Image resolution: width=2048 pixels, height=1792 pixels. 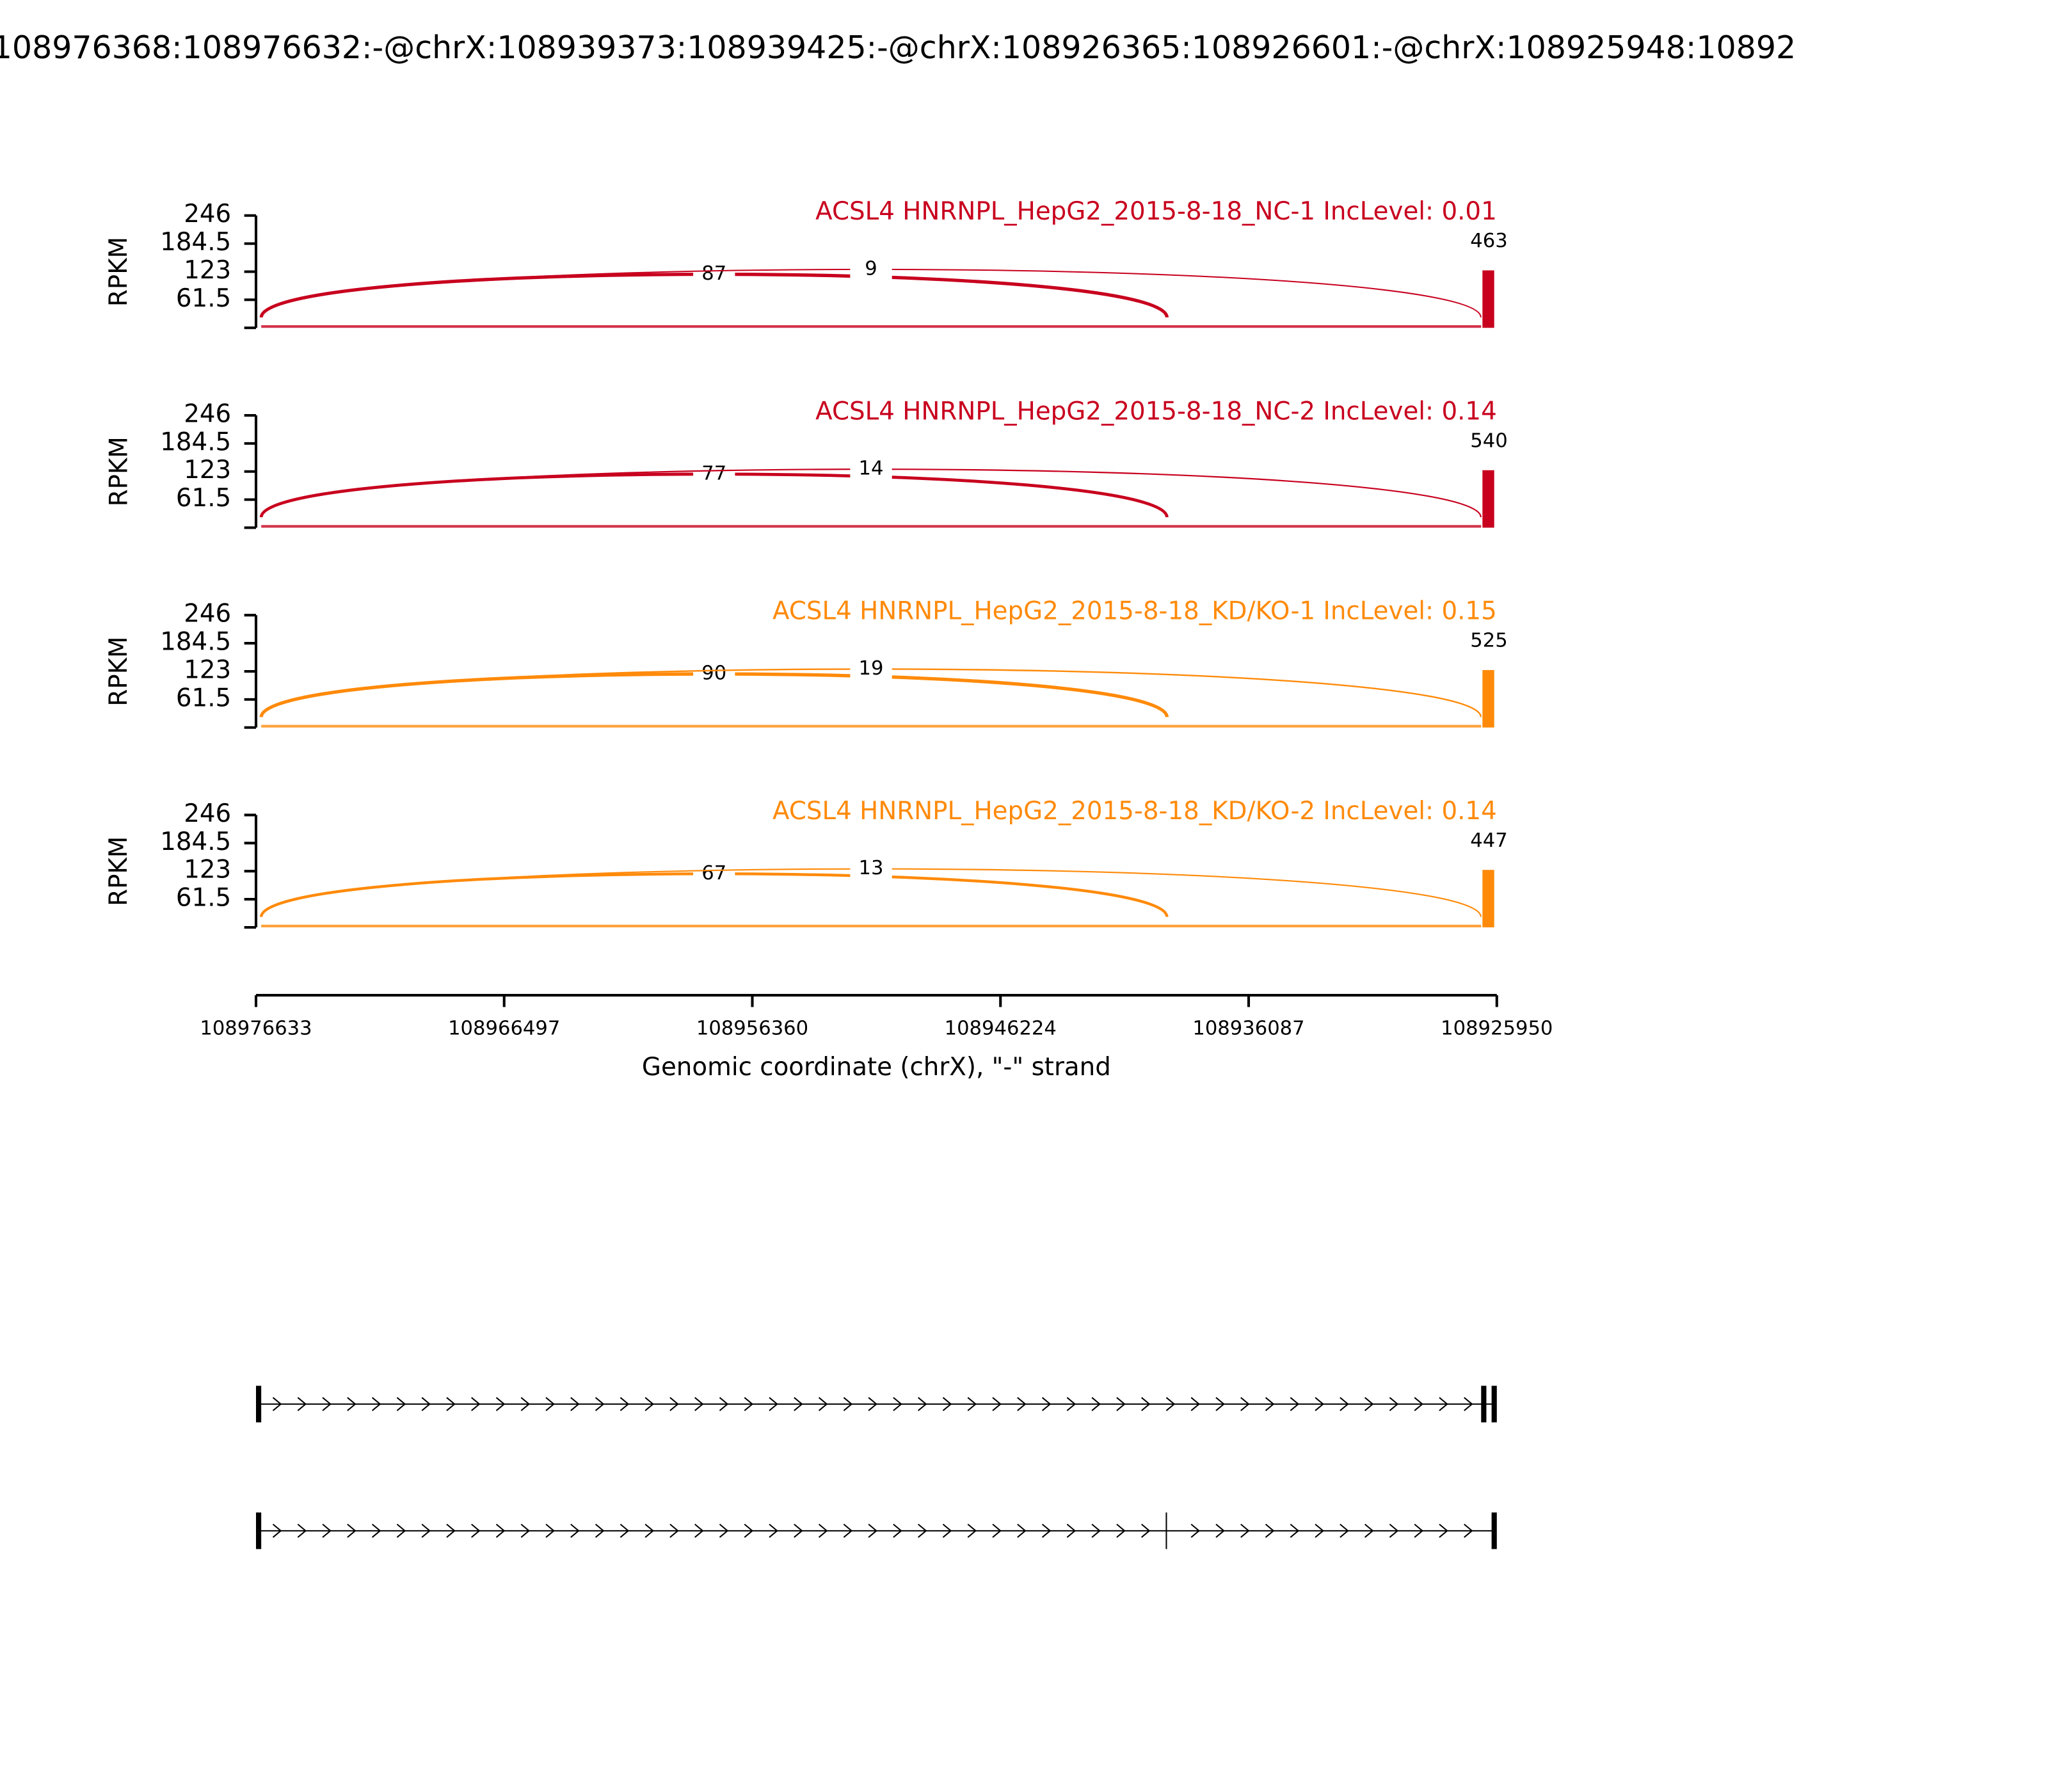 What do you see at coordinates (871, 469) in the screenshot?
I see `junction-label: 14` at bounding box center [871, 469].